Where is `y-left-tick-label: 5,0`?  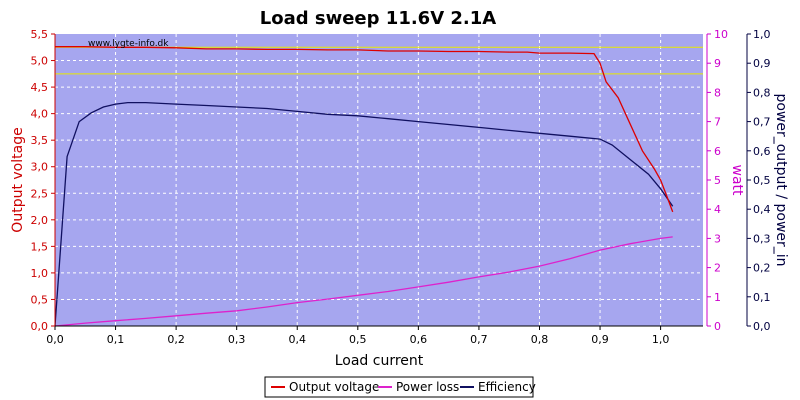 y-left-tick-label: 5,0 is located at coordinates (40, 61).